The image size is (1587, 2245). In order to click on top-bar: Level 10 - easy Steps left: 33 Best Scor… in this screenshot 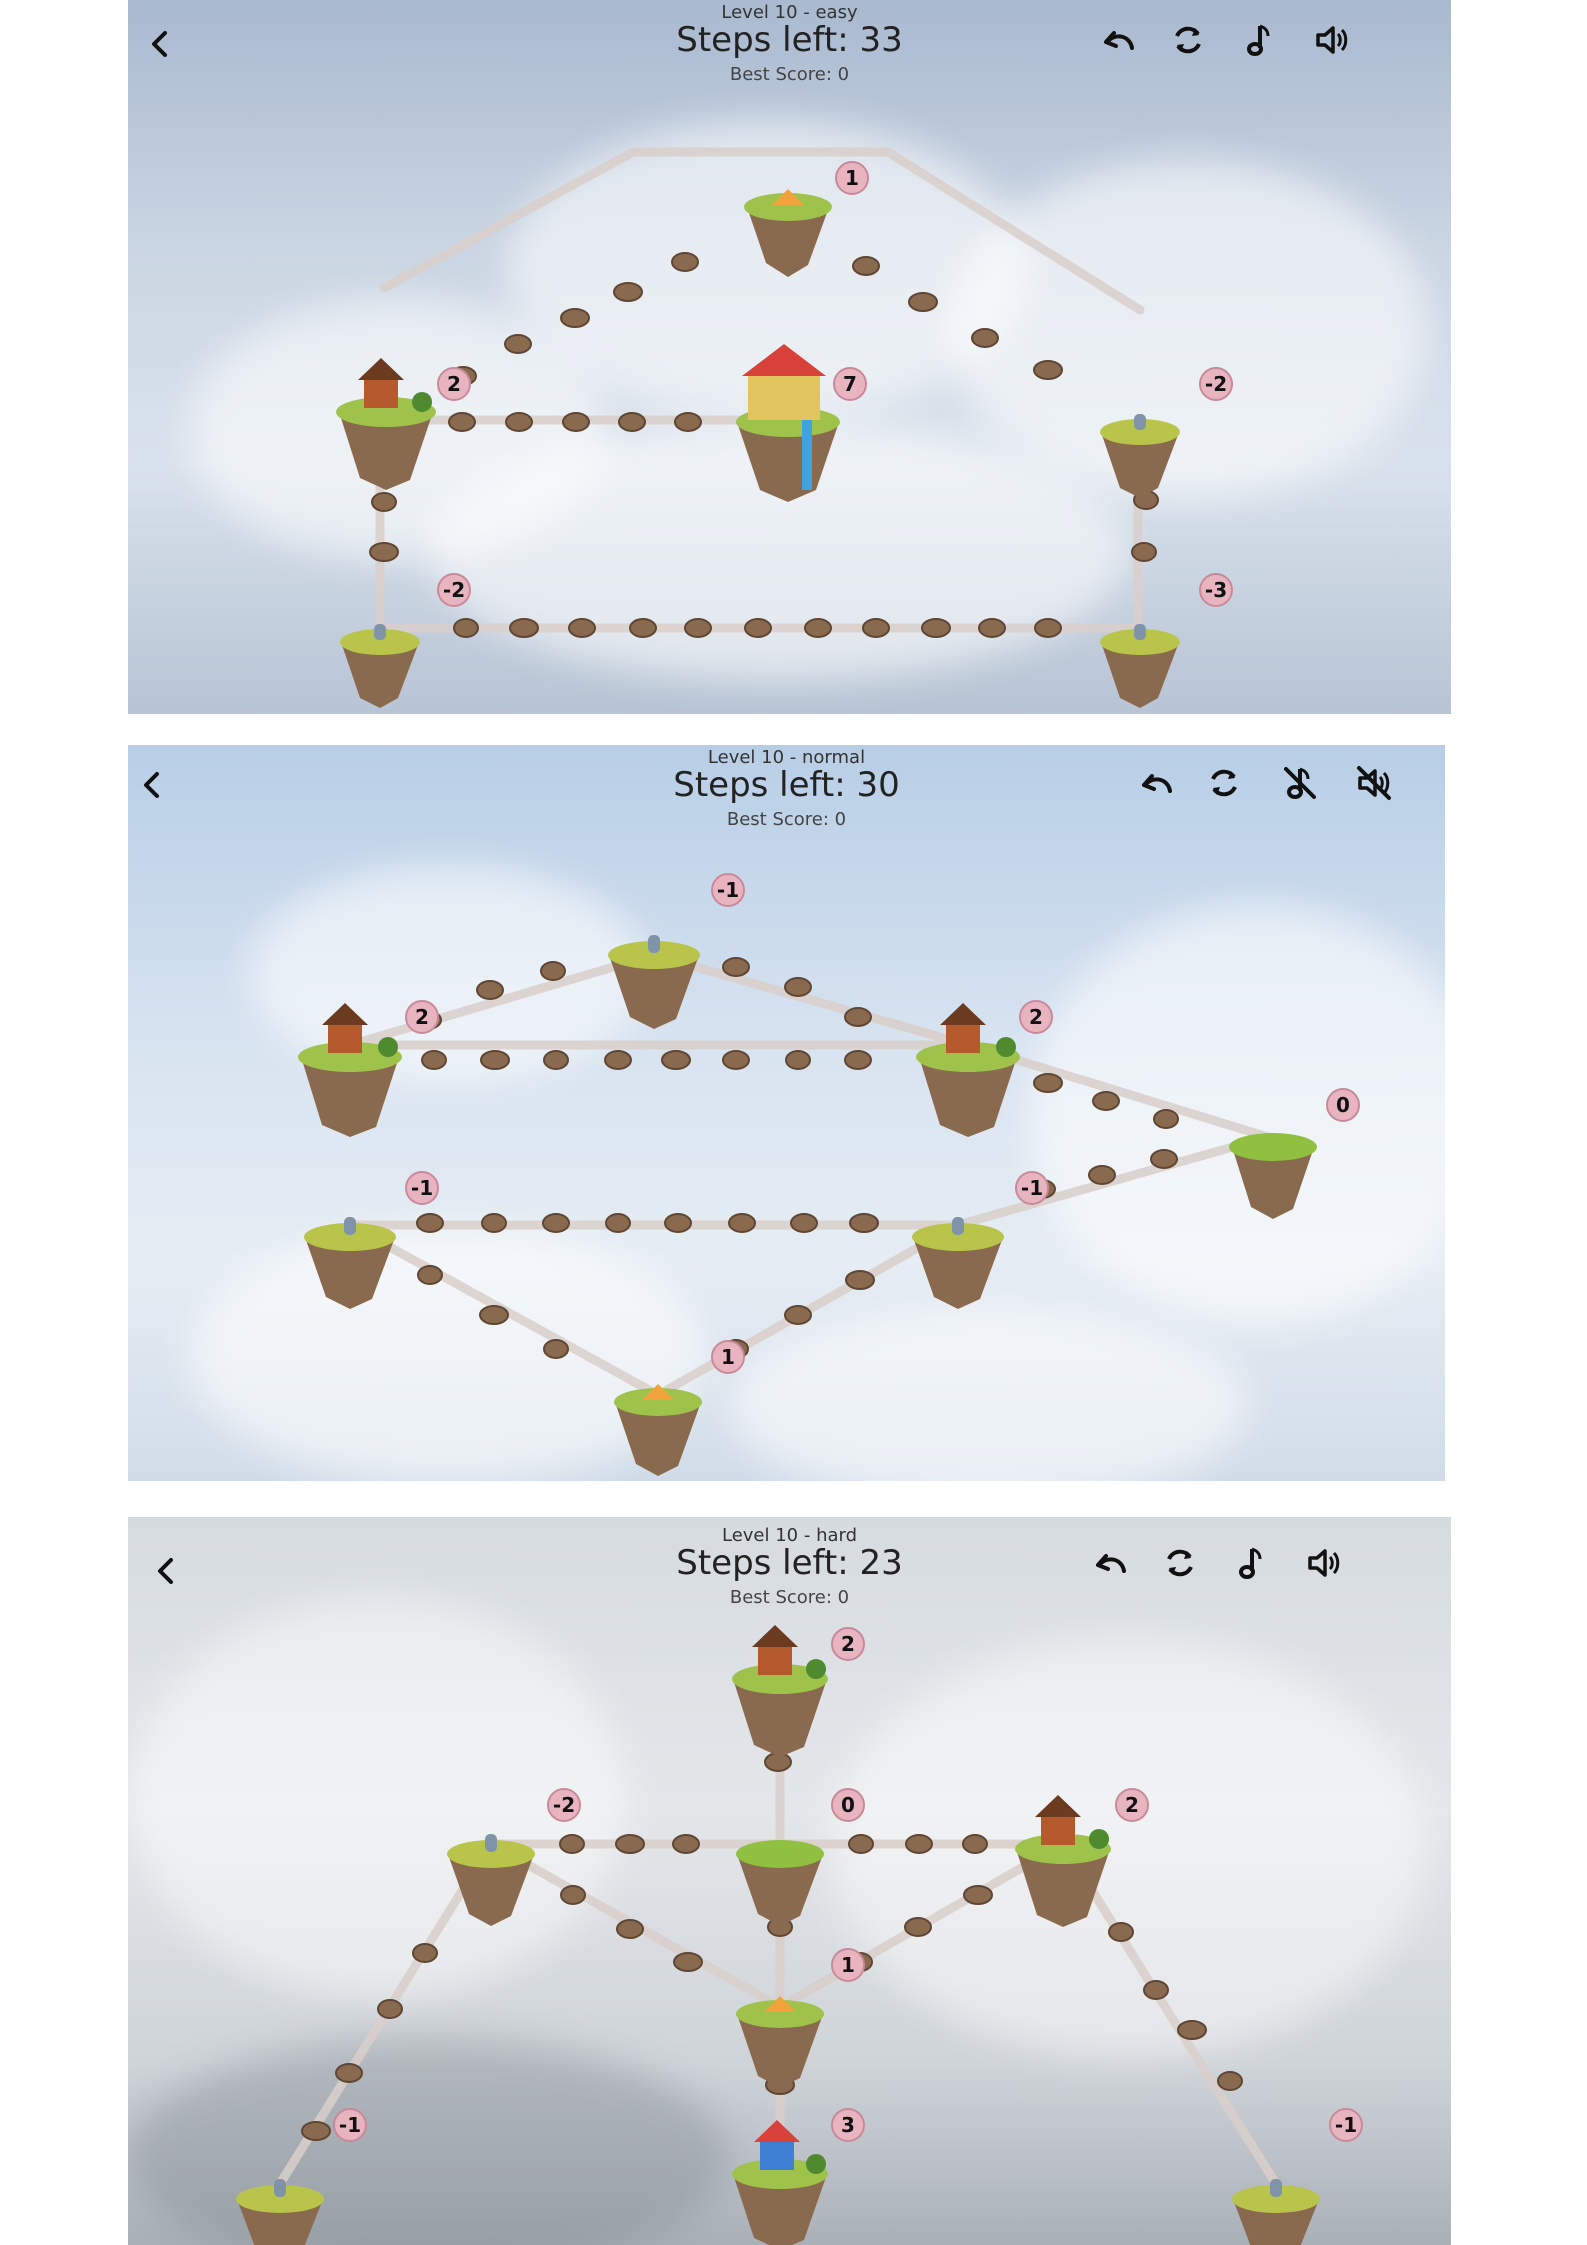, I will do `click(789, 45)`.